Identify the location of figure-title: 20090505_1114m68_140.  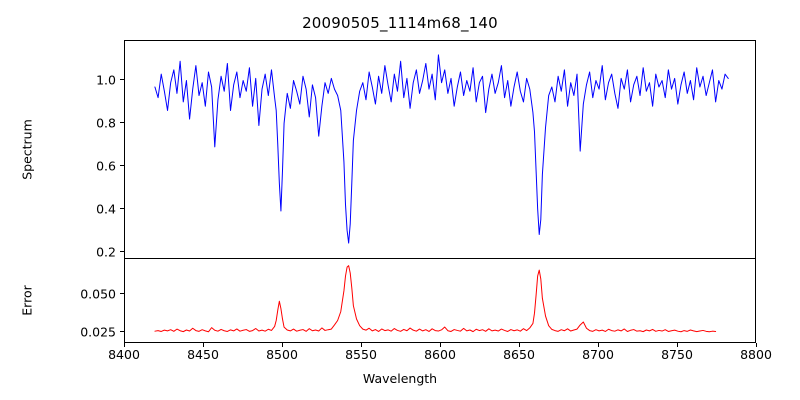
(400, 23).